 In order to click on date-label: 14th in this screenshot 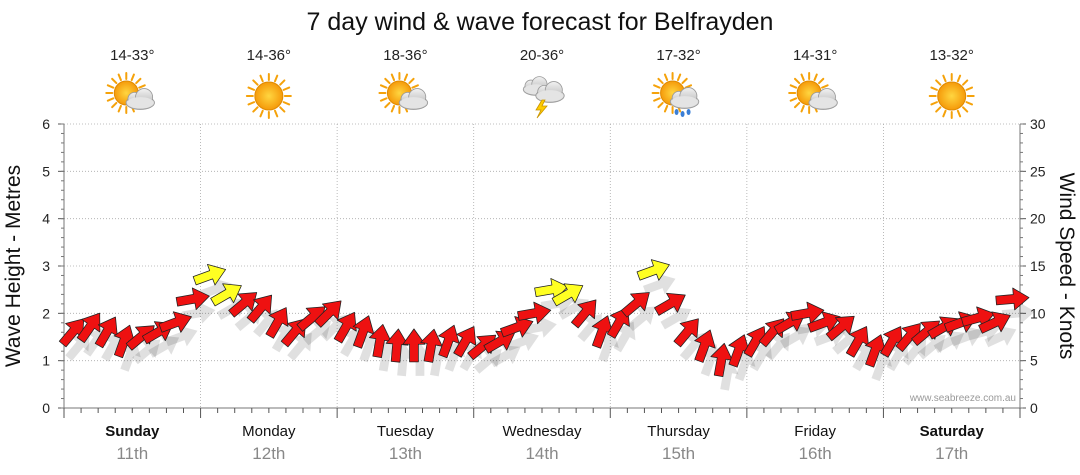, I will do `click(541, 453)`.